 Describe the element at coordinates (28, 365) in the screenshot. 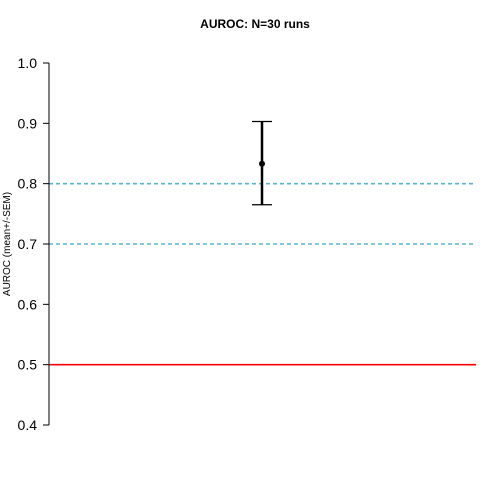

I see `y-tick-label: 0.5` at that location.